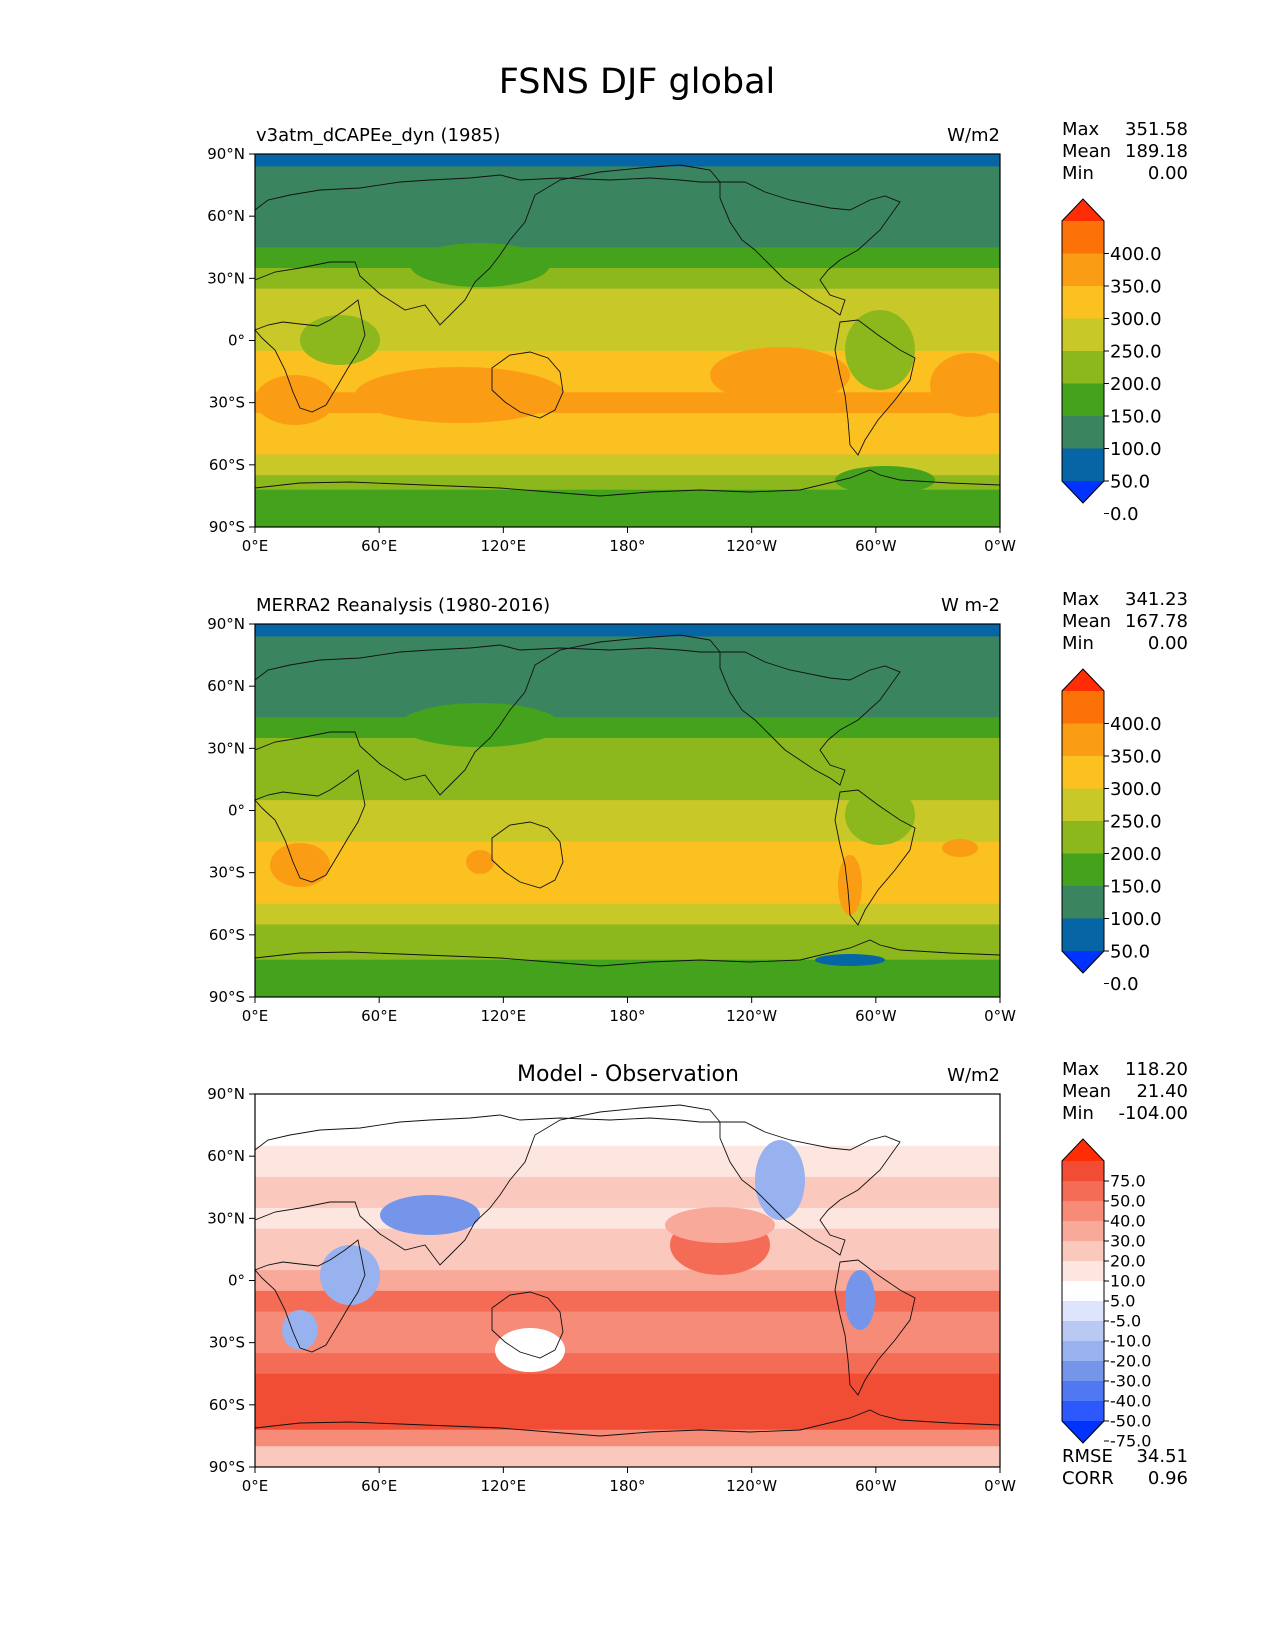 The height and width of the screenshot is (1650, 1275). I want to click on units-label: W/m2, so click(973, 1075).